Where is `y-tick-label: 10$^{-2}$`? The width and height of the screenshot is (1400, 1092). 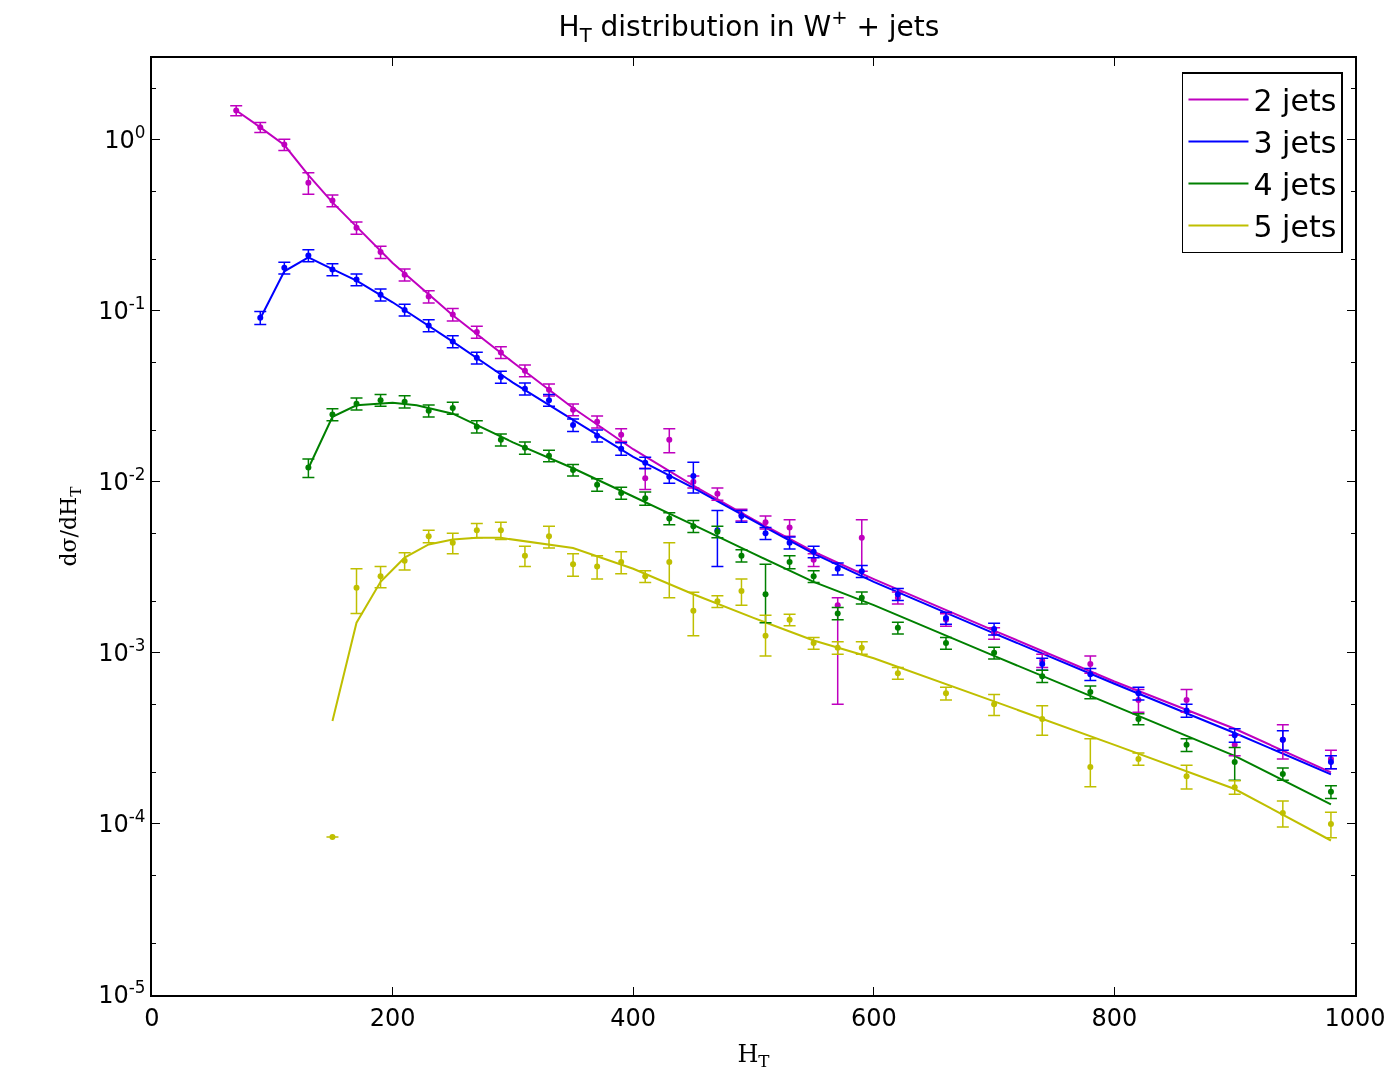
y-tick-label: 10$^{-2}$ is located at coordinates (122, 480).